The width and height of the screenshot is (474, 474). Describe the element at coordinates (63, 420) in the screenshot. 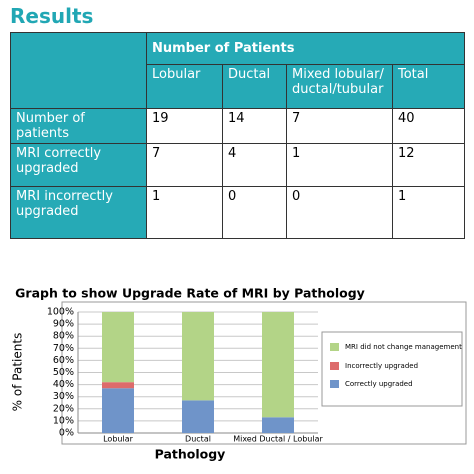

I see `y-tick-label: 10%` at that location.